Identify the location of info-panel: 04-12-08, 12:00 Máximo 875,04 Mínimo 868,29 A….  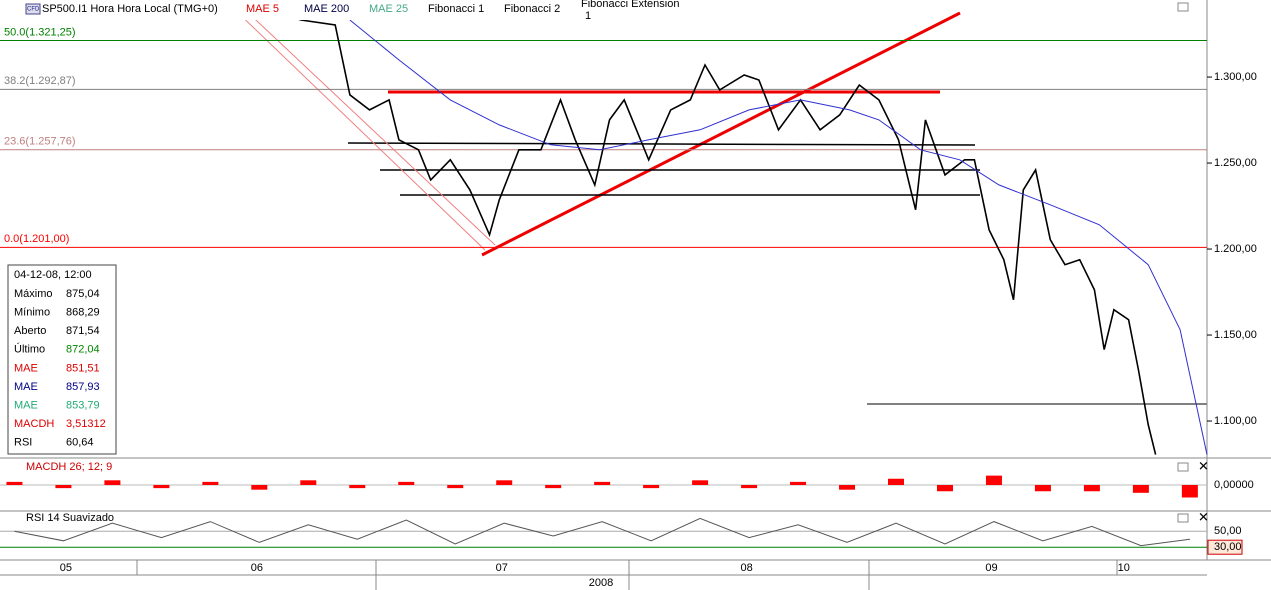
(62, 359).